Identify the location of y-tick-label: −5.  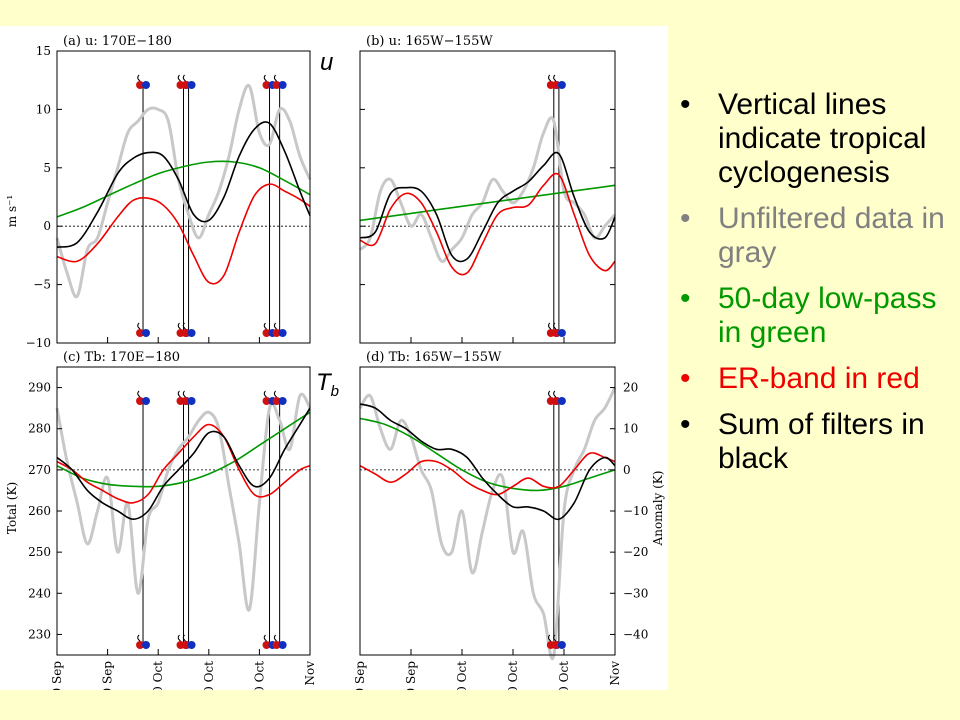
(42, 285).